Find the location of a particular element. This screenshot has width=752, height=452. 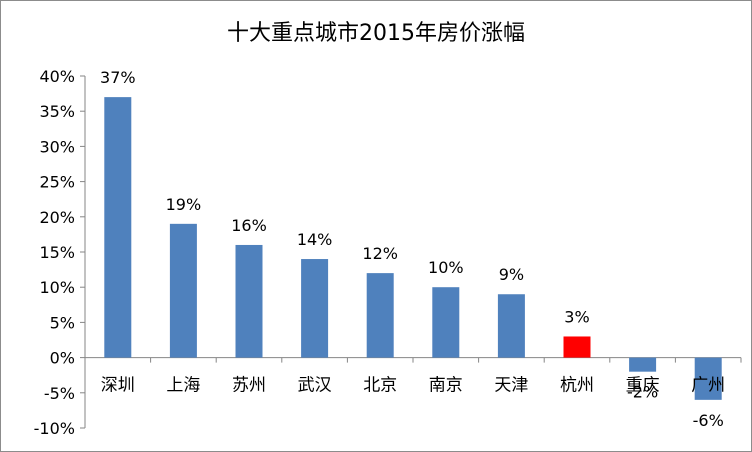

category-label: 深圳 is located at coordinates (118, 386).